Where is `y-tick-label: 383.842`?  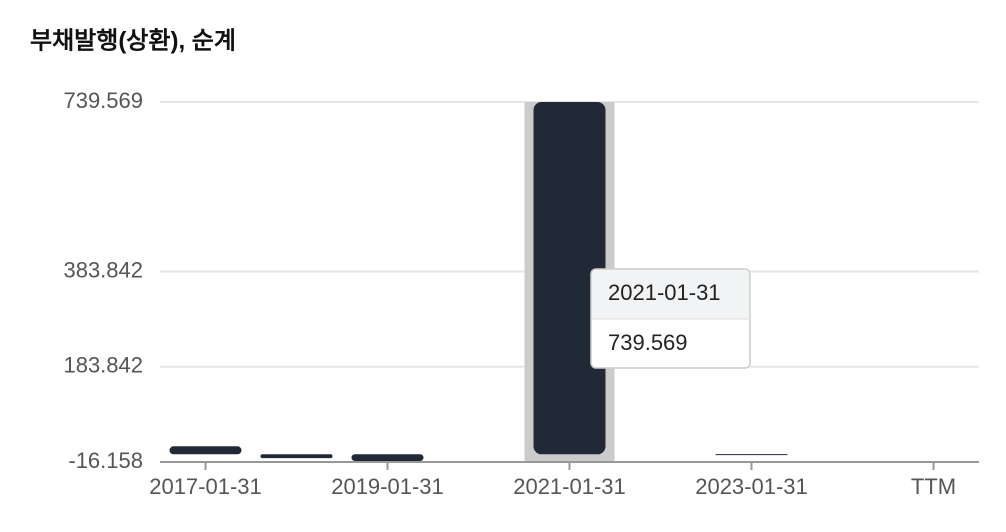 y-tick-label: 383.842 is located at coordinates (103, 269).